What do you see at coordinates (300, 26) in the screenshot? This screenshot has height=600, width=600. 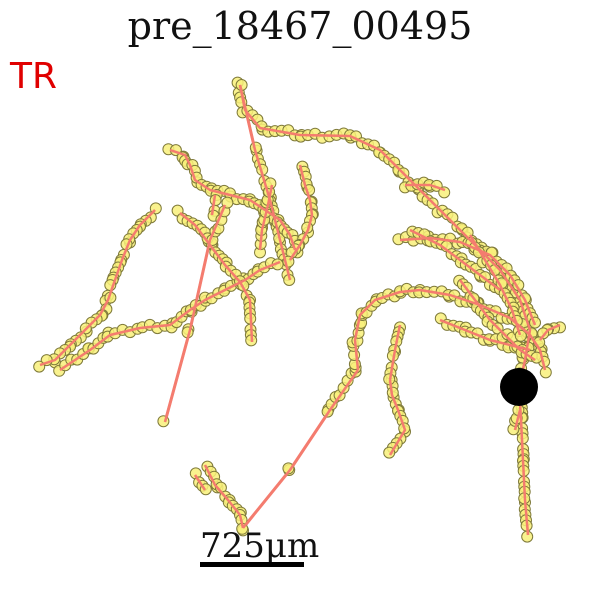 I see `figure-title: pre_18467_00495` at bounding box center [300, 26].